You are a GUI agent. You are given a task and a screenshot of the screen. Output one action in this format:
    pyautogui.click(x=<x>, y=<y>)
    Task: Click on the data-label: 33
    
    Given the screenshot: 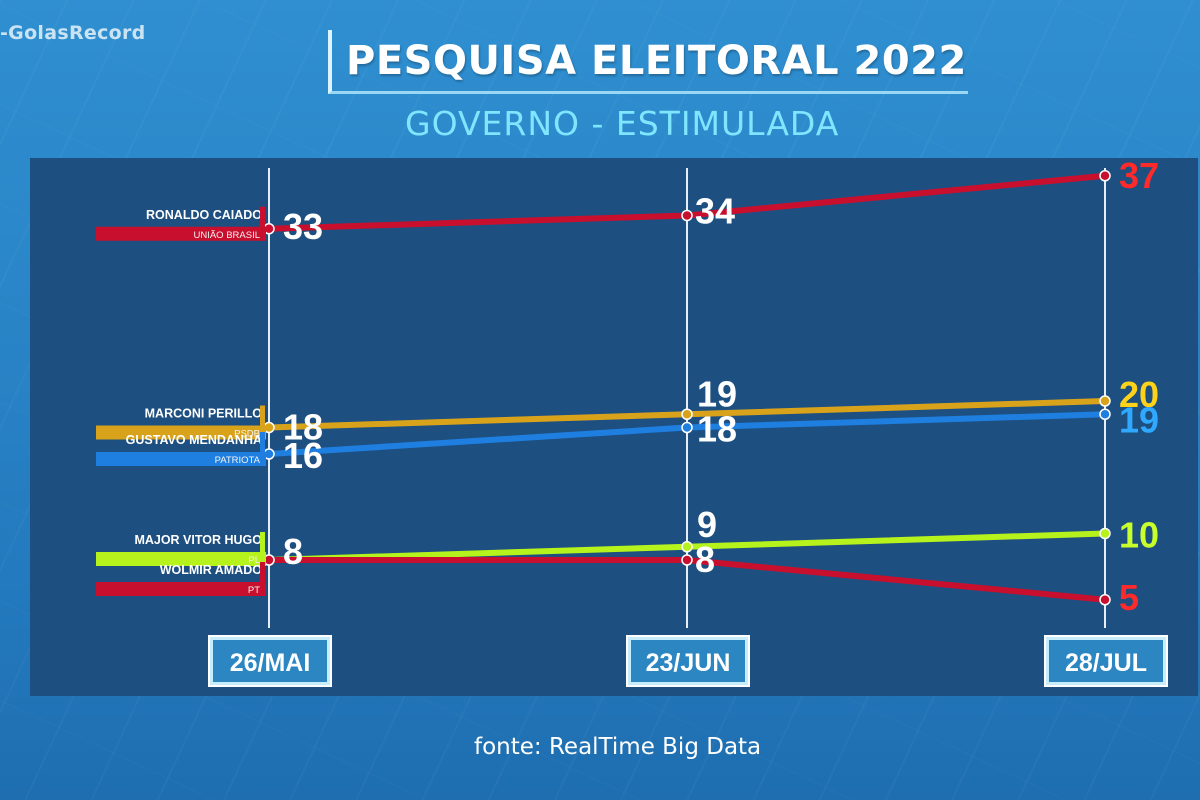 What is the action you would take?
    pyautogui.click(x=303, y=226)
    